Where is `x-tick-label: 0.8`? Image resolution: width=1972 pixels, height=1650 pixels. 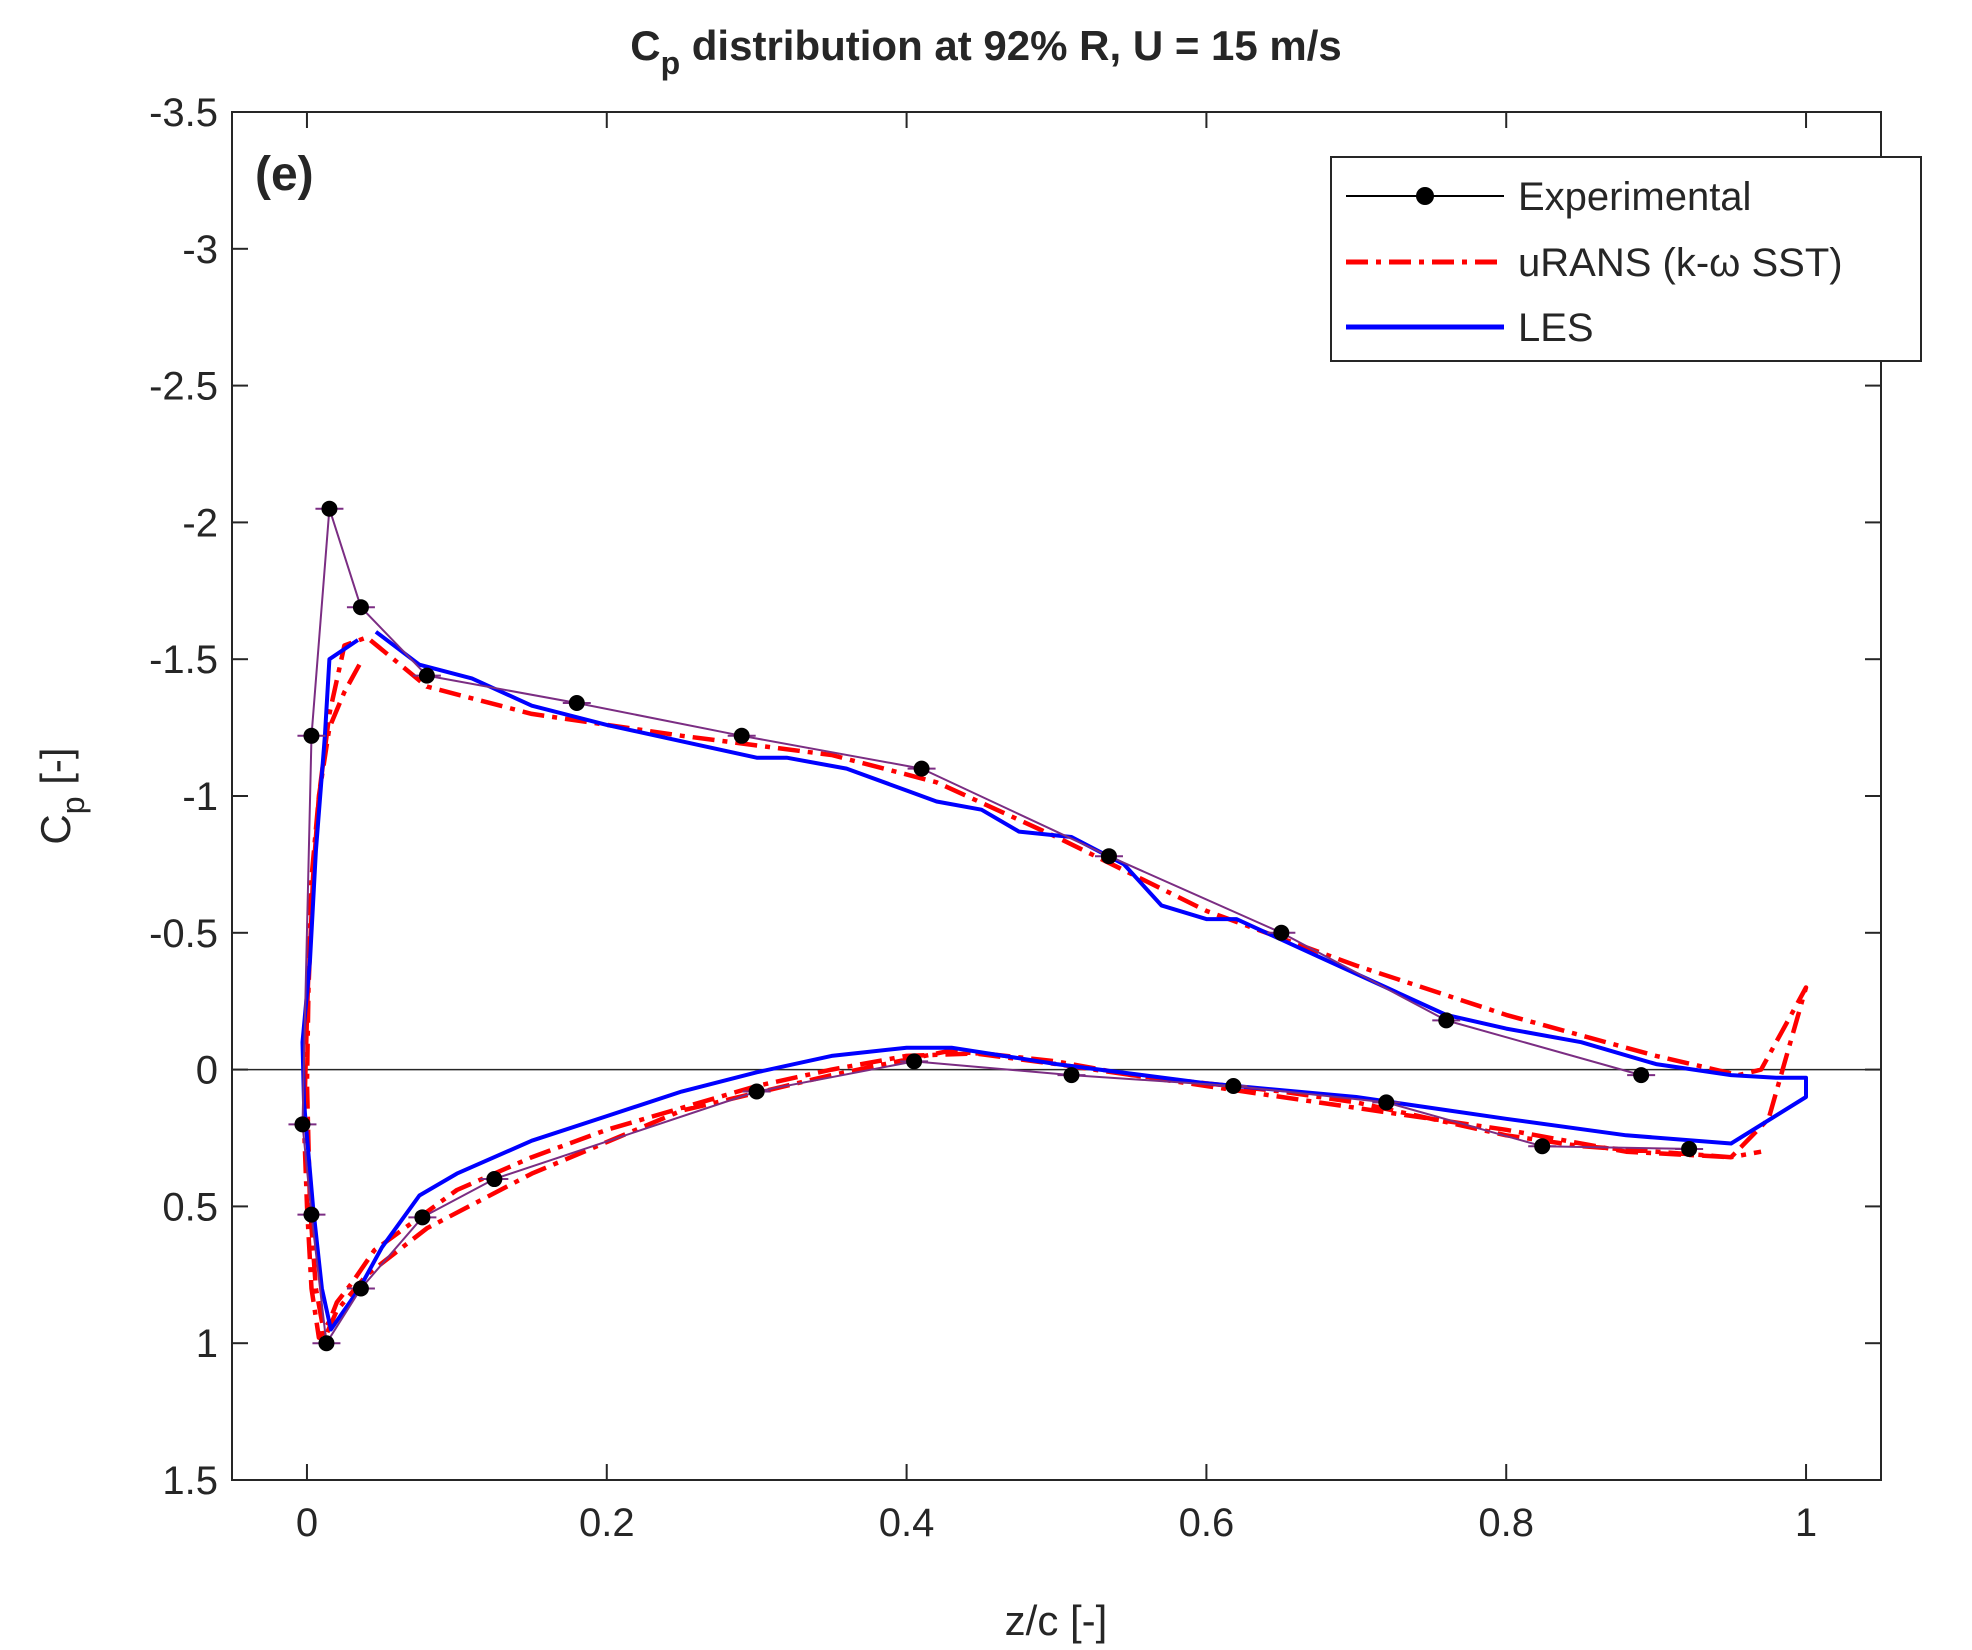
x-tick-label: 0.8 is located at coordinates (1506, 1523).